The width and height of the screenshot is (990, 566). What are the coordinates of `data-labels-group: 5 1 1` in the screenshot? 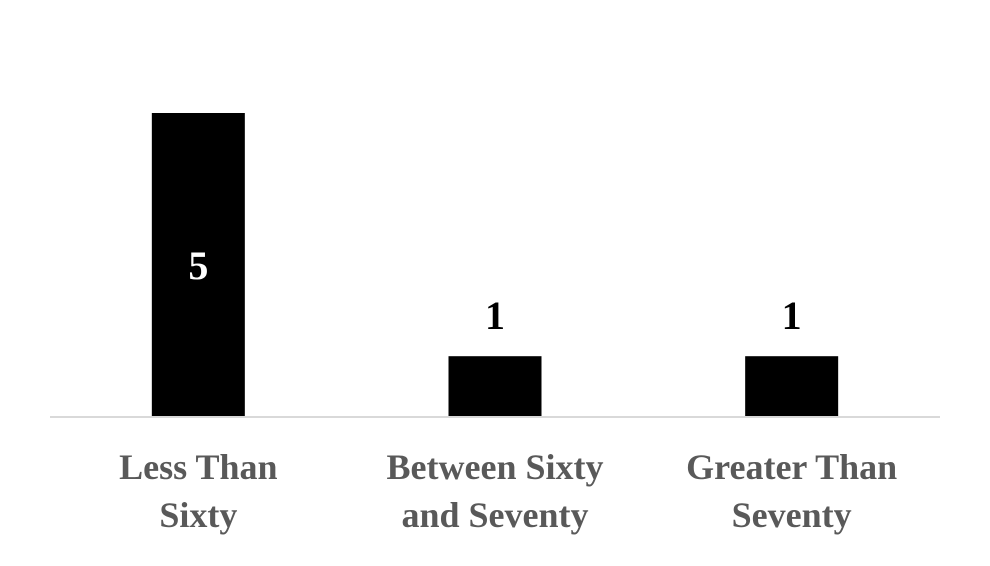 It's located at (494, 290).